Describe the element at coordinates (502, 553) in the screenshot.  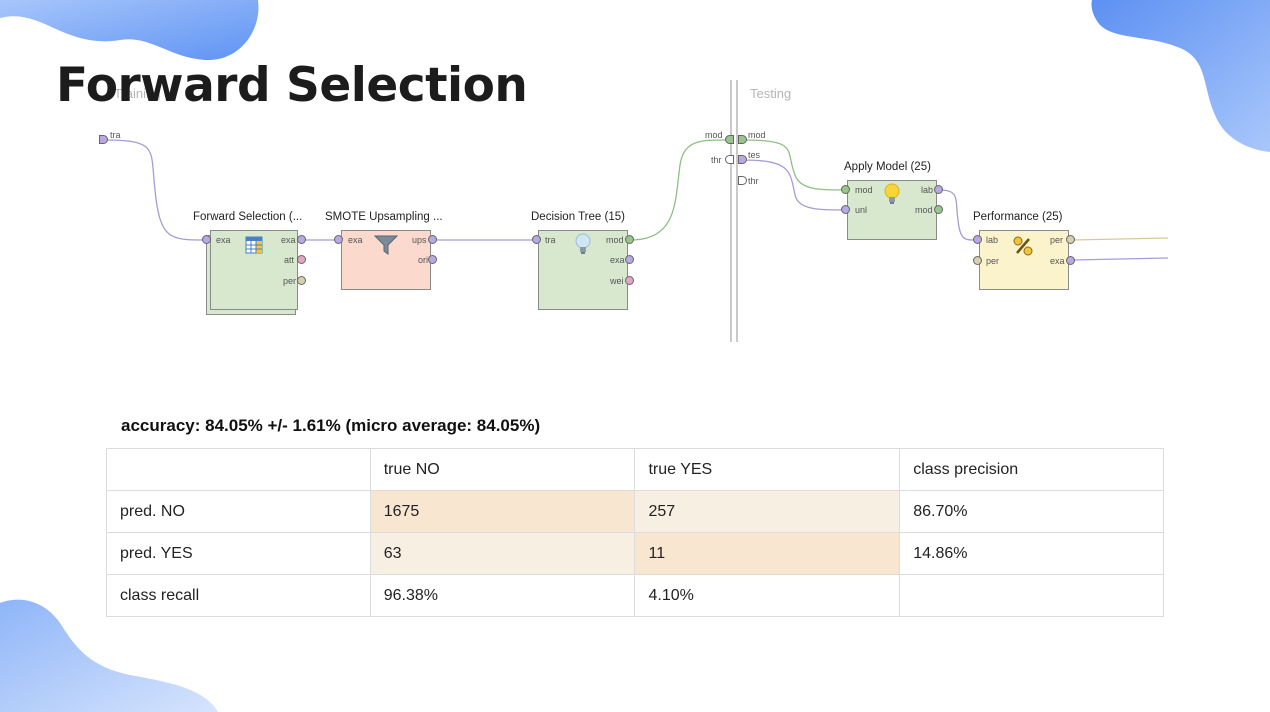
I see `table-cell: 63` at that location.